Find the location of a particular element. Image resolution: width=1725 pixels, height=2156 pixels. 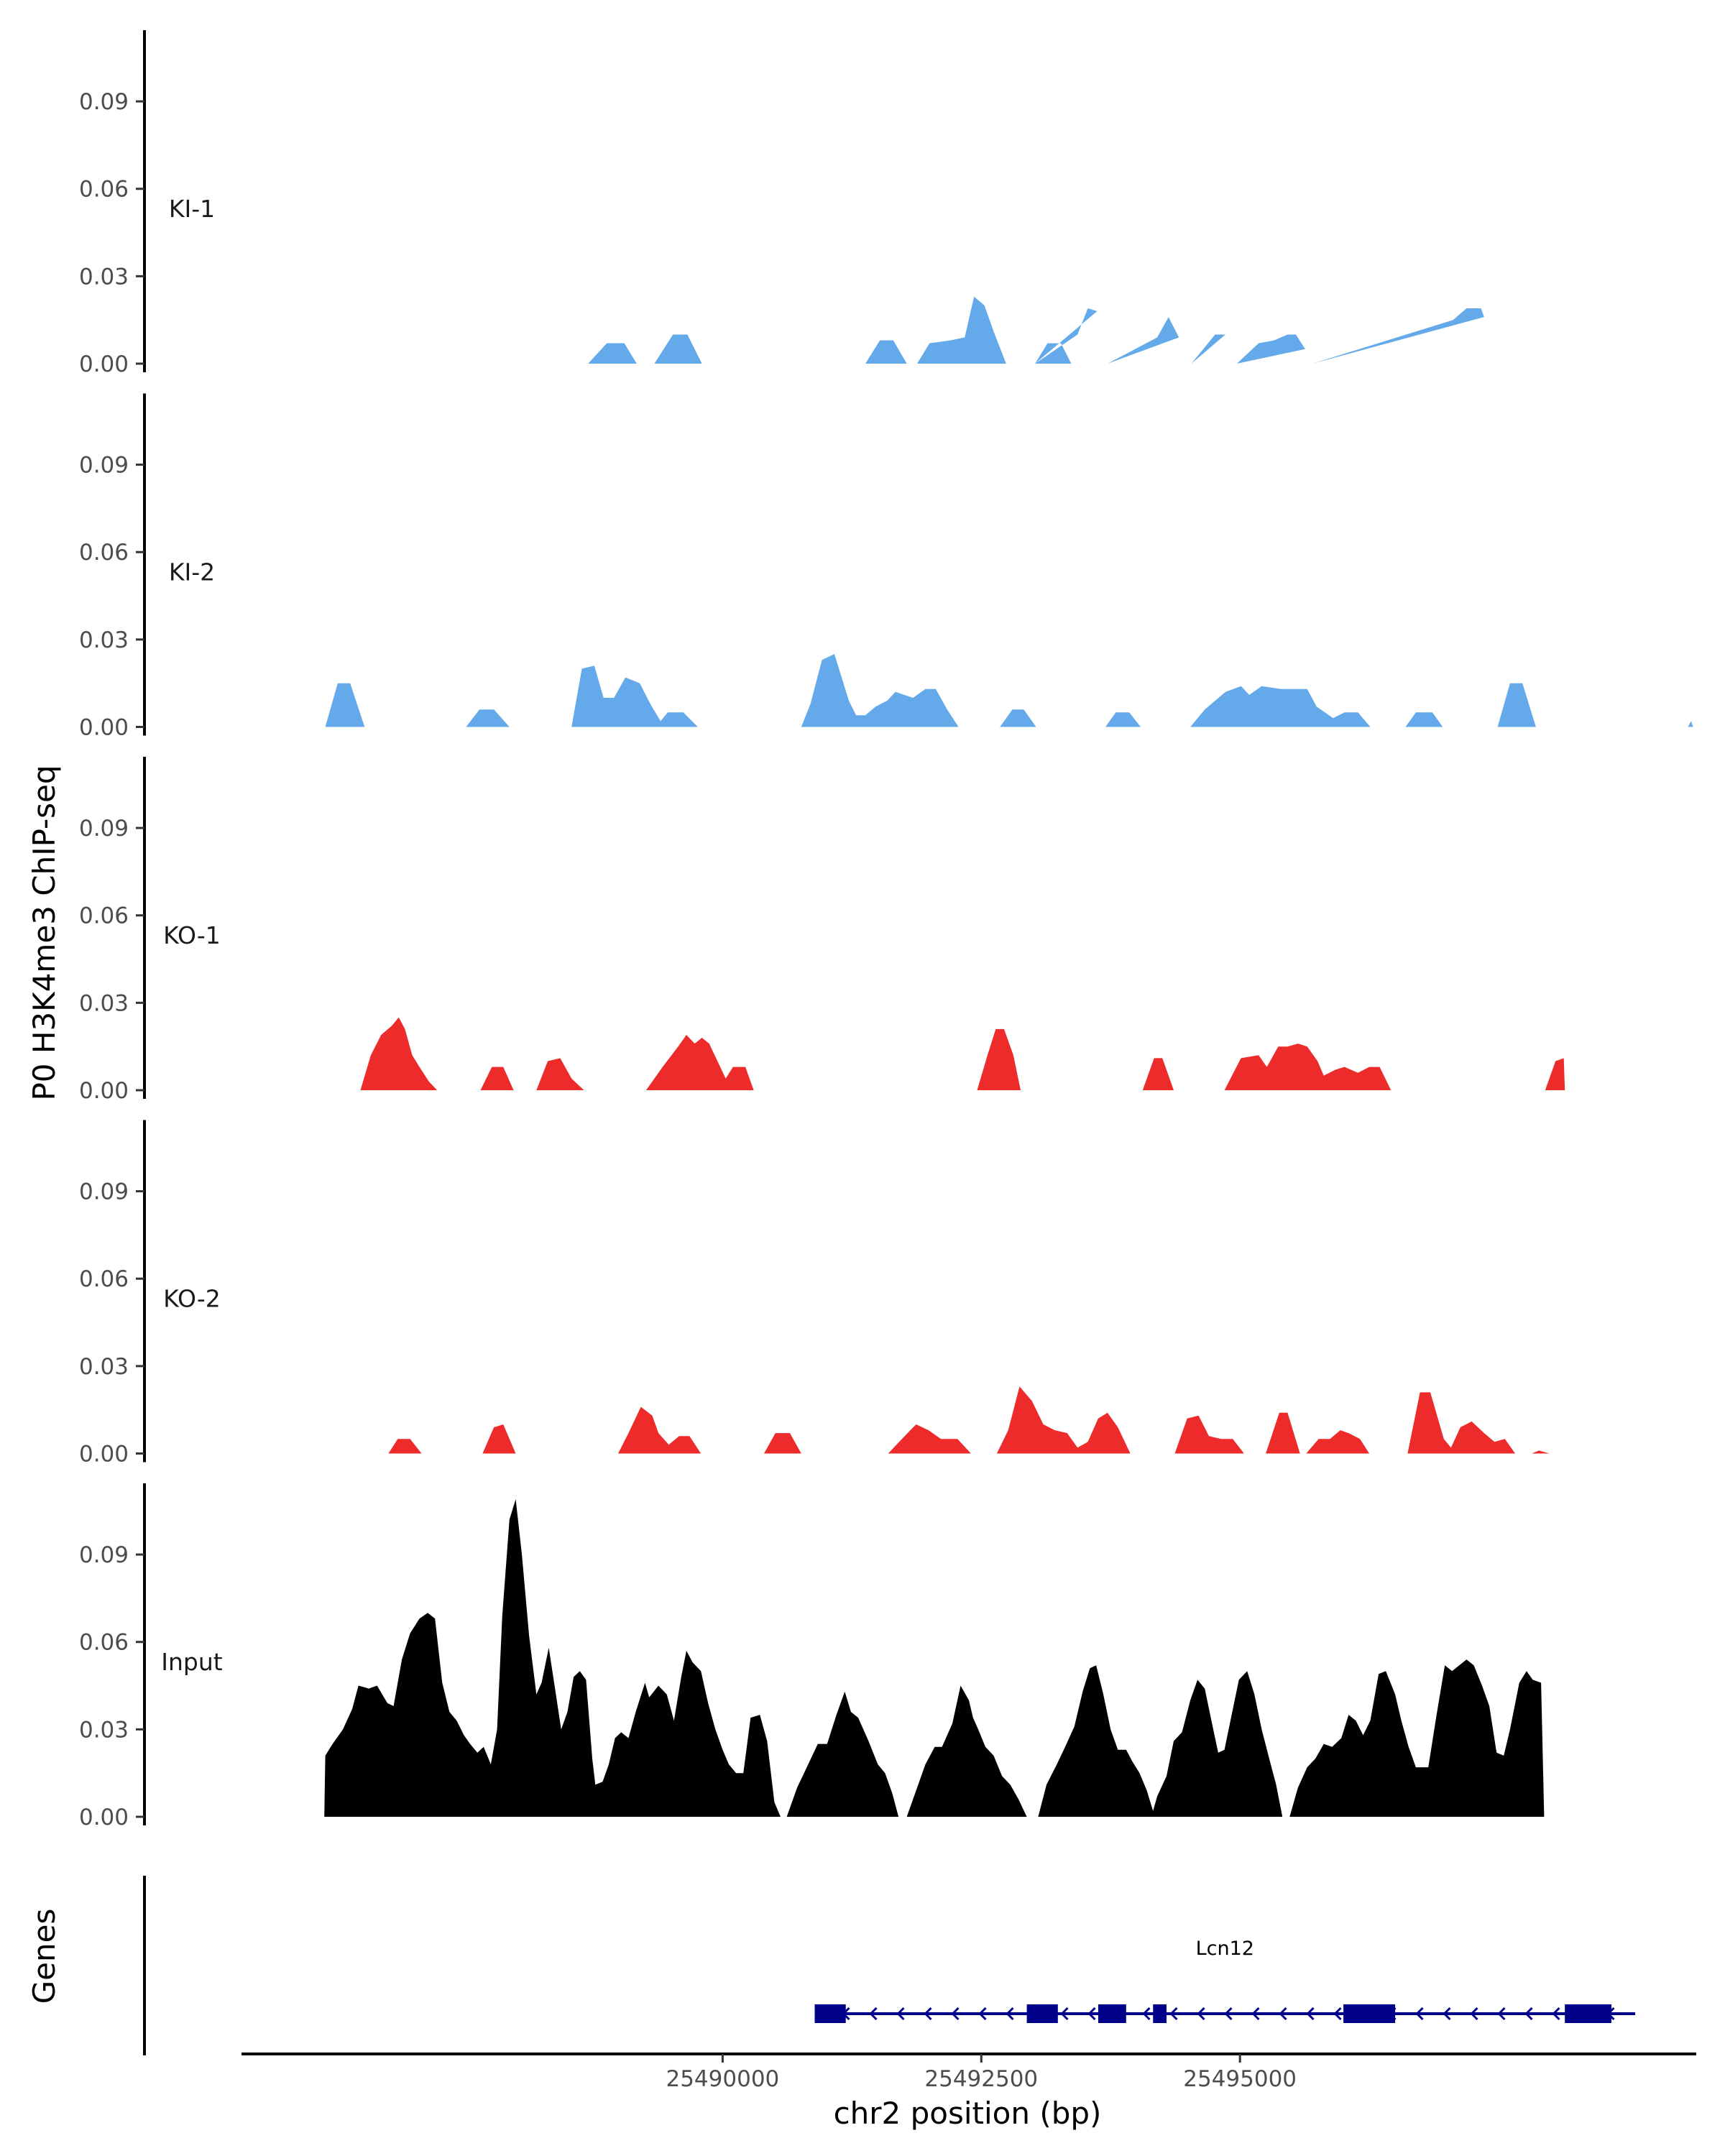

gene-name-label: Lcn12 is located at coordinates (1225, 1949).